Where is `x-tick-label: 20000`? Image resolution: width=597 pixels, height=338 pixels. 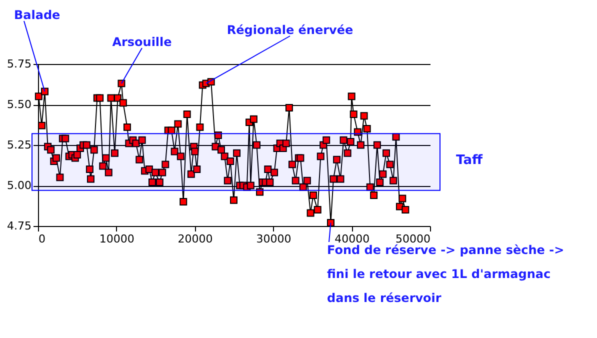 x-tick-label: 20000 is located at coordinates (195, 239).